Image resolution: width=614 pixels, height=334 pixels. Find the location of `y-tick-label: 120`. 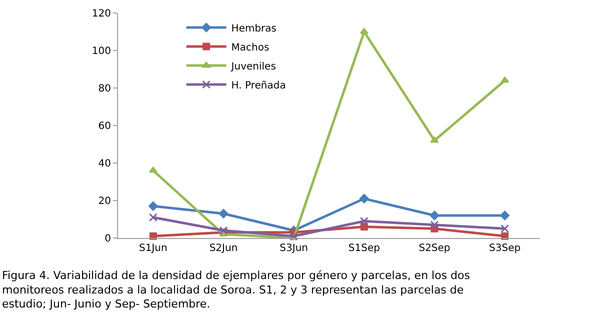

y-tick-label: 120 is located at coordinates (101, 14).